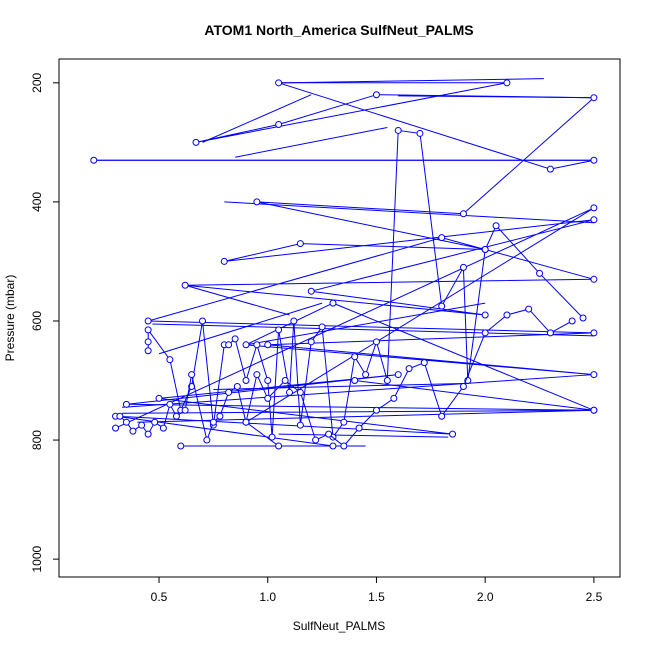 The image size is (650, 650). I want to click on x-tick-label: 1.5, so click(376, 597).